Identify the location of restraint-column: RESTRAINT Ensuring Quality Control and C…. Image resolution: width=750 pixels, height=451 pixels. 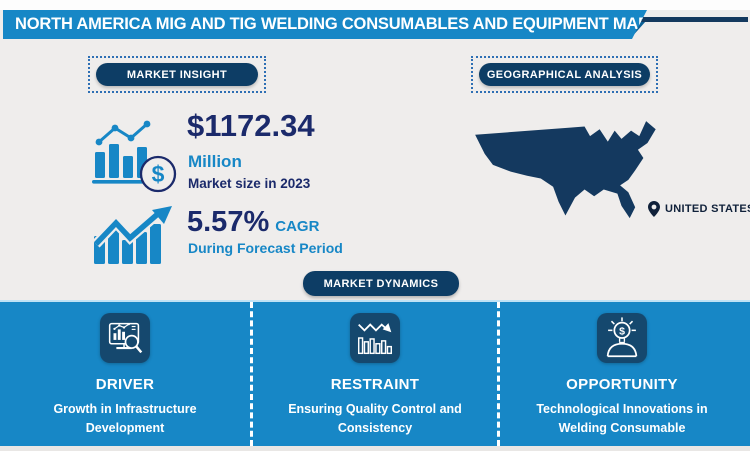
(373, 374).